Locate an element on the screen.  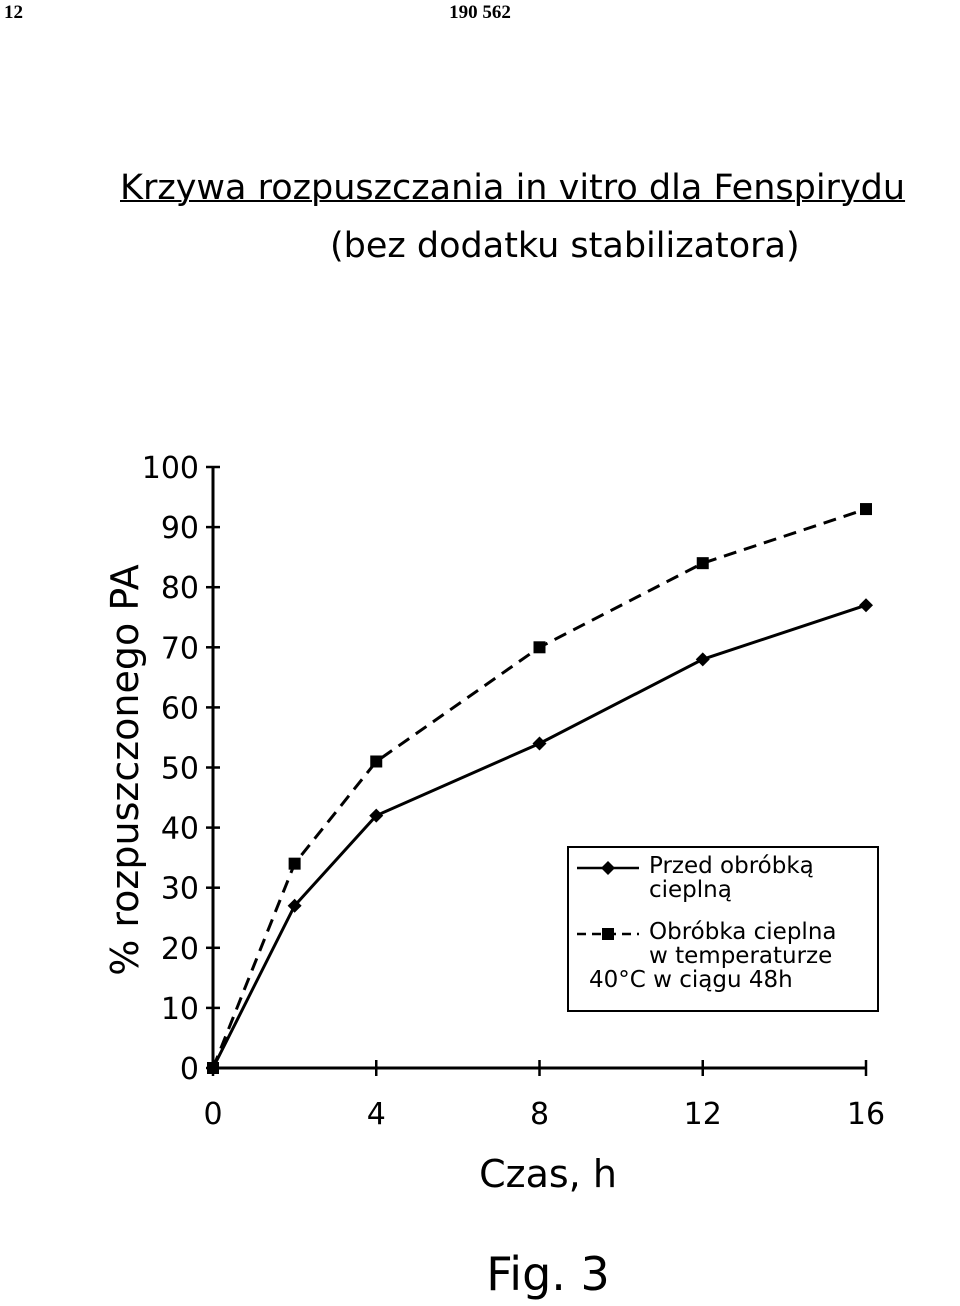
x-tick-label: 16 is located at coordinates (866, 1114).